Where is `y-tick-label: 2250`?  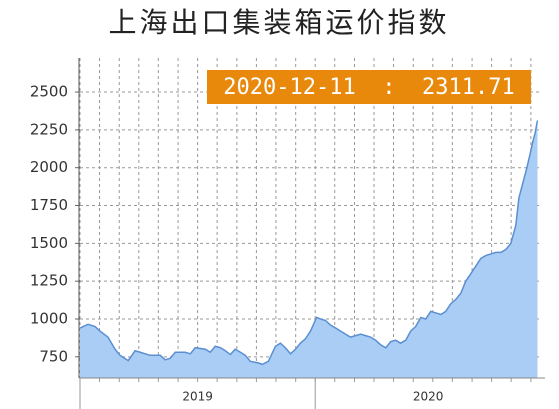 y-tick-label: 2250 is located at coordinates (49, 129).